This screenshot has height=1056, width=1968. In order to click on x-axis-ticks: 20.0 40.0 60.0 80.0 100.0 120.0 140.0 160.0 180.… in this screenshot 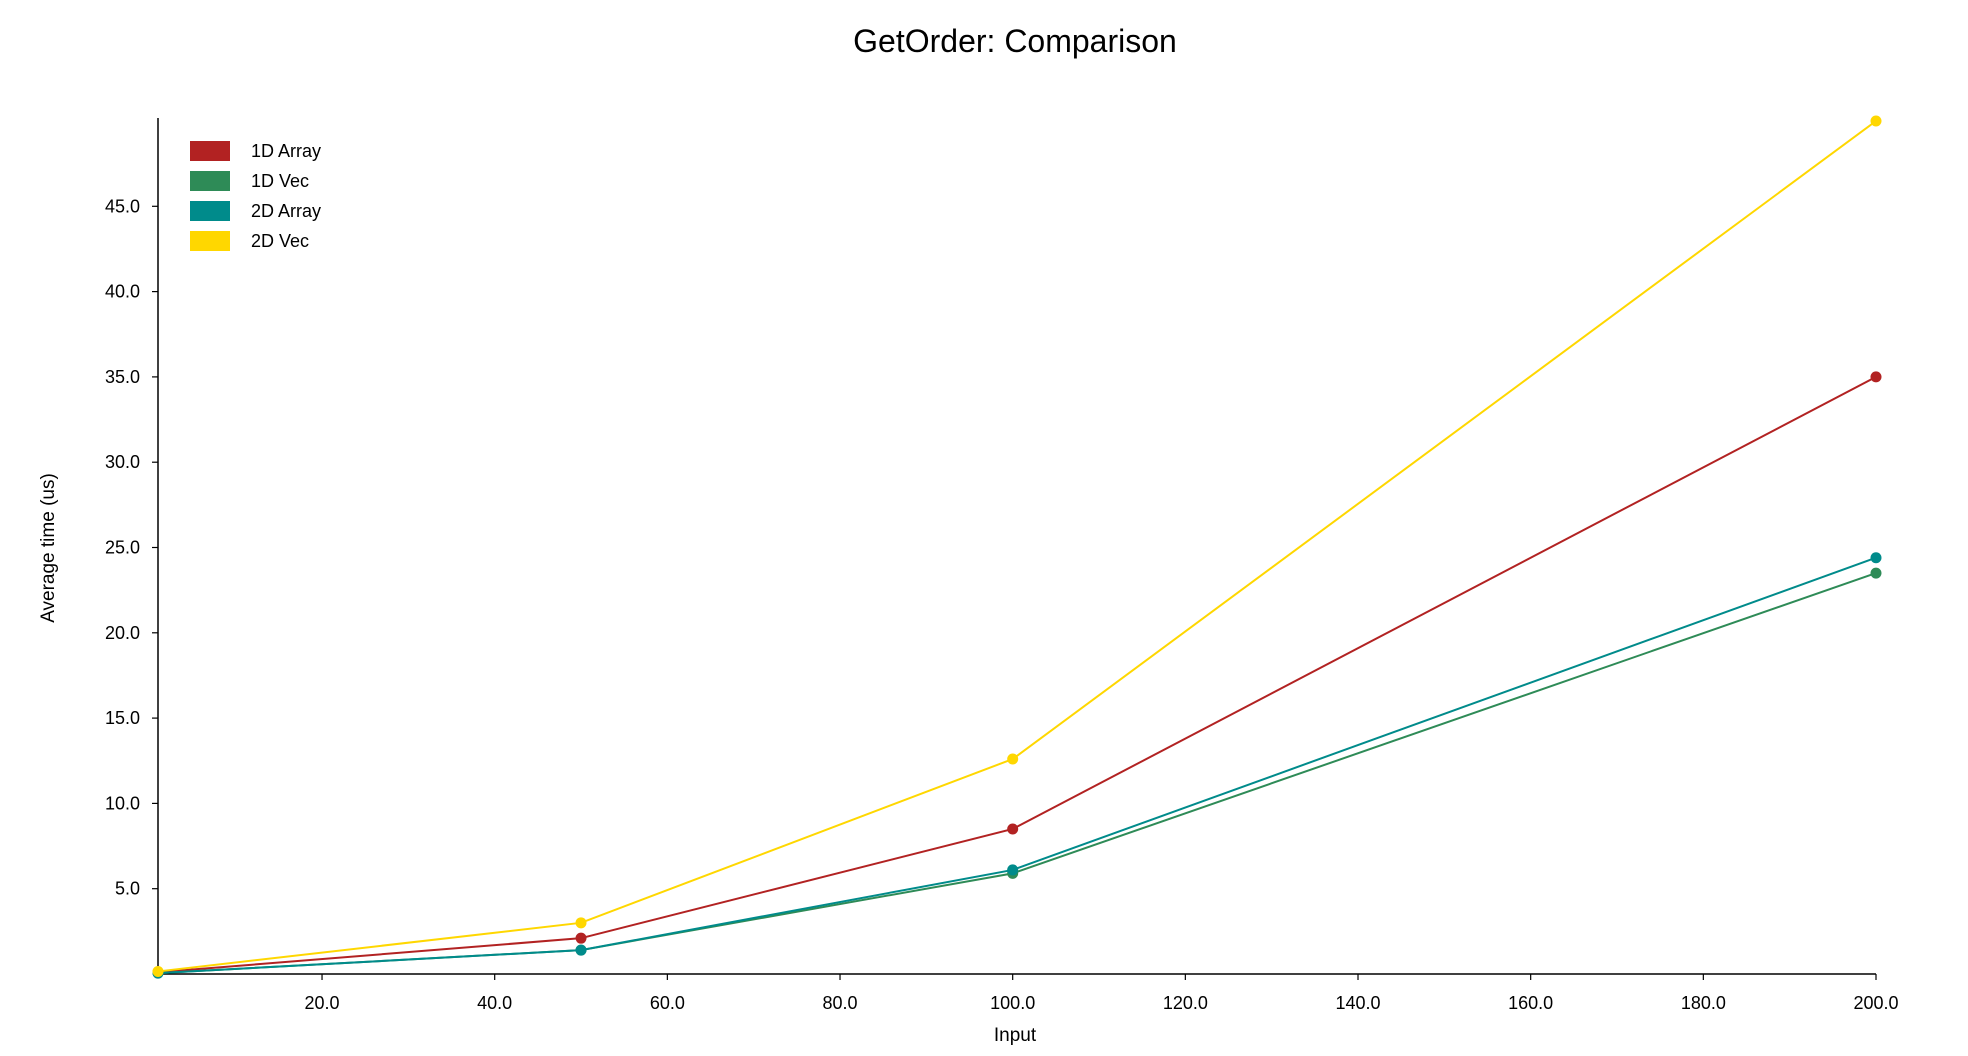, I will do `click(1102, 993)`.